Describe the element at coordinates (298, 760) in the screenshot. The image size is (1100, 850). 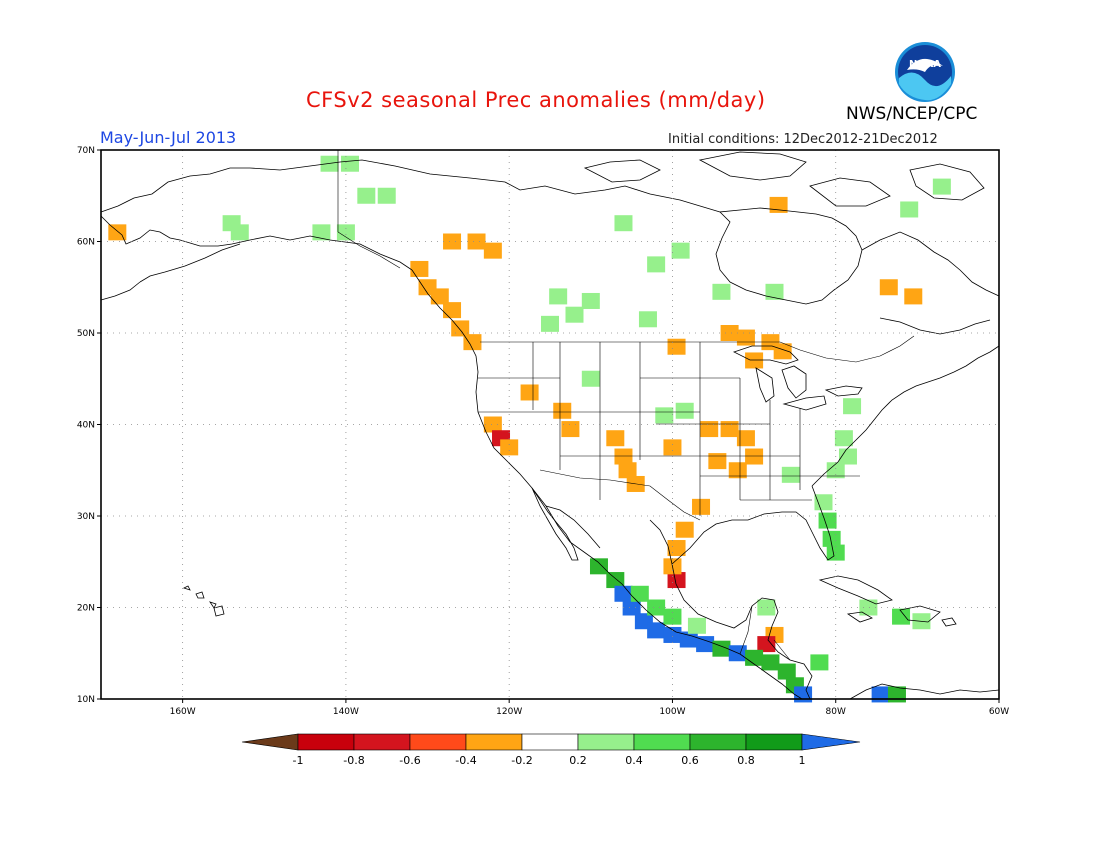
I see `colorbar-label: -1` at that location.